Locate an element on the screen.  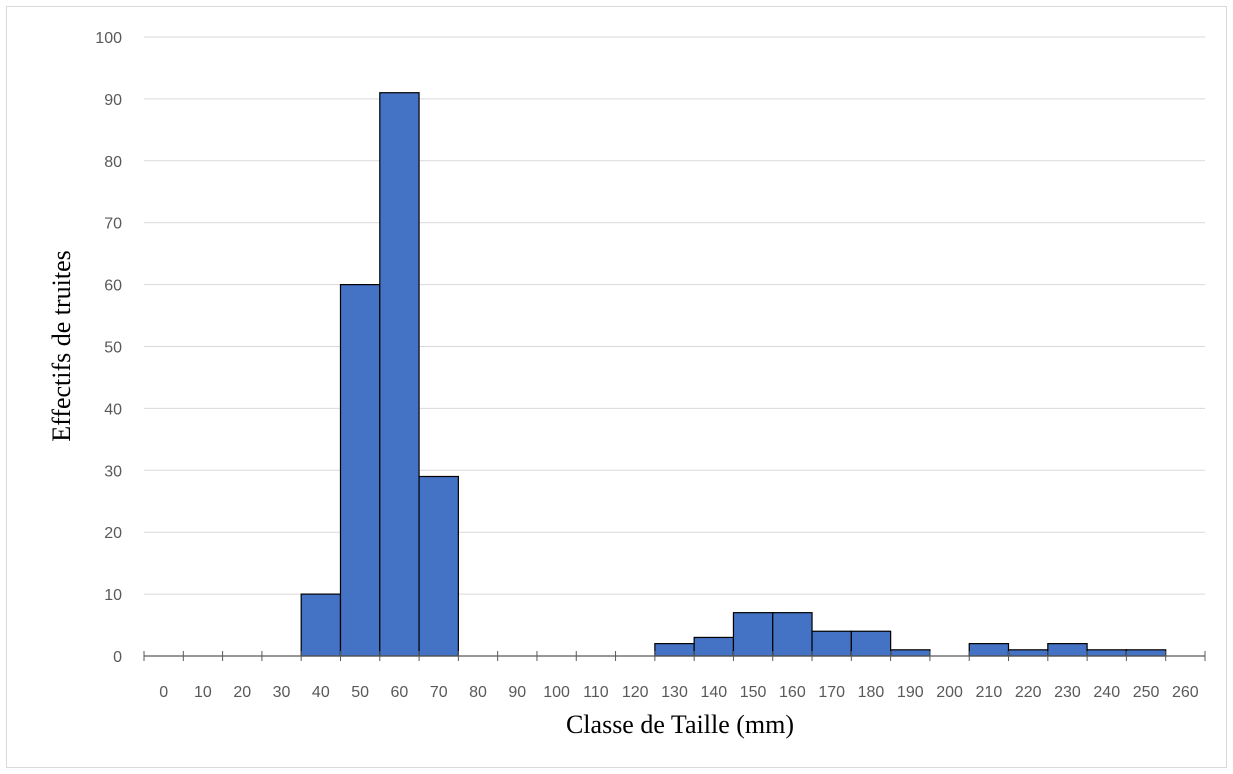
x-tick-label: 0 is located at coordinates (163, 692).